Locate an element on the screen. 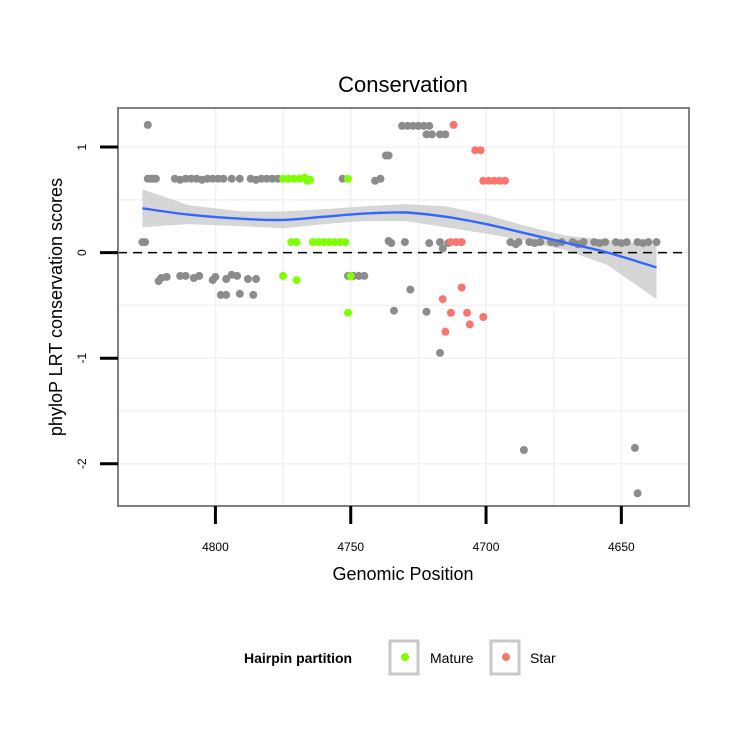  legend-key-mature is located at coordinates (404, 657).